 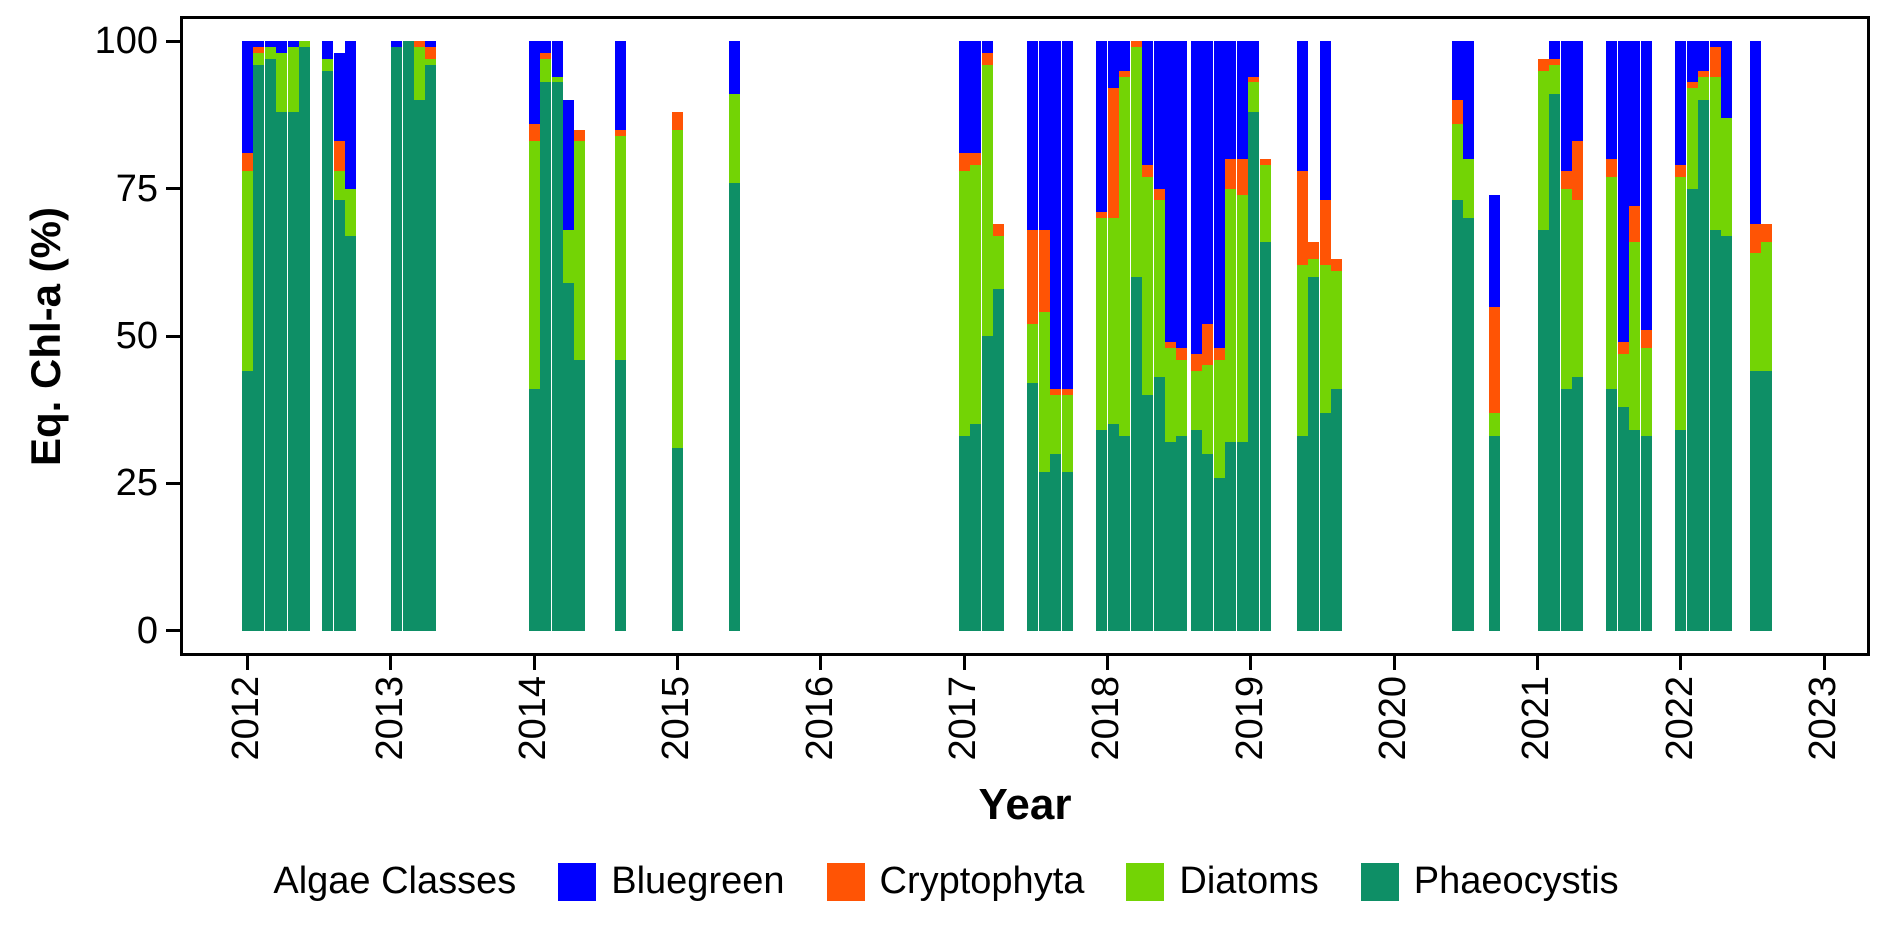 What do you see at coordinates (982, 881) in the screenshot?
I see `legend-label-cryptophyta: Cryptophyta` at bounding box center [982, 881].